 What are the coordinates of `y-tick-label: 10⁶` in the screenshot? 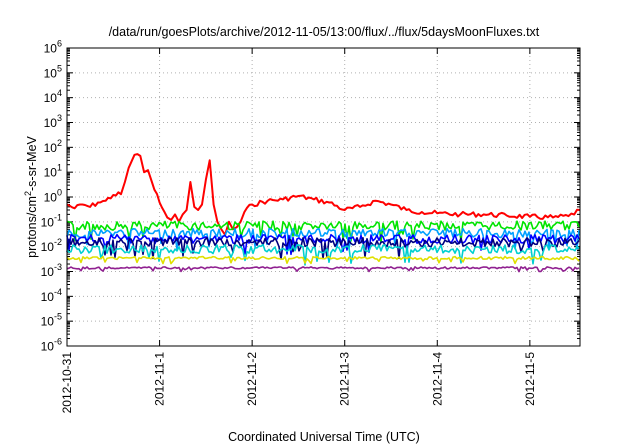 It's located at (53, 47).